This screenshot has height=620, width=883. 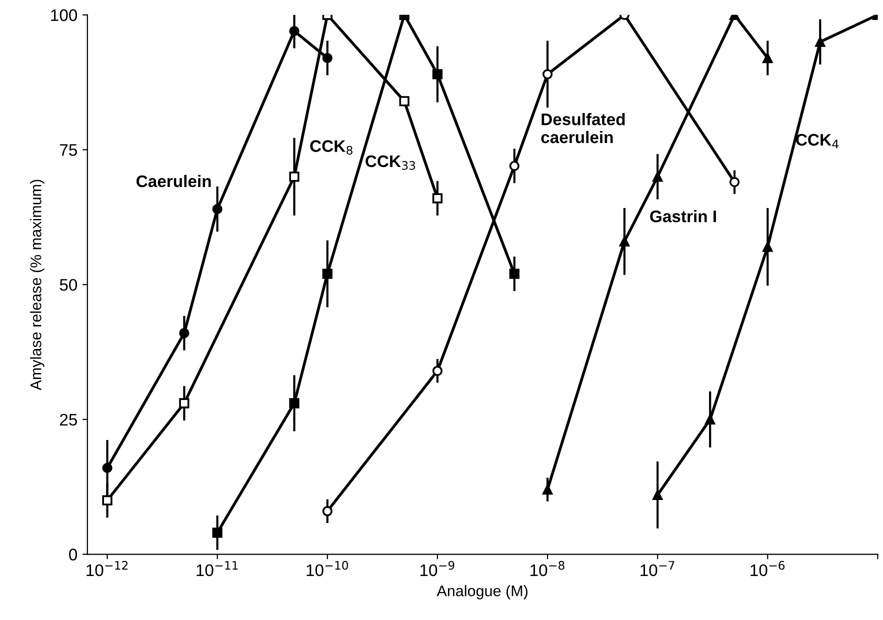 I want to click on y-tick-label: 100, so click(x=64, y=15).